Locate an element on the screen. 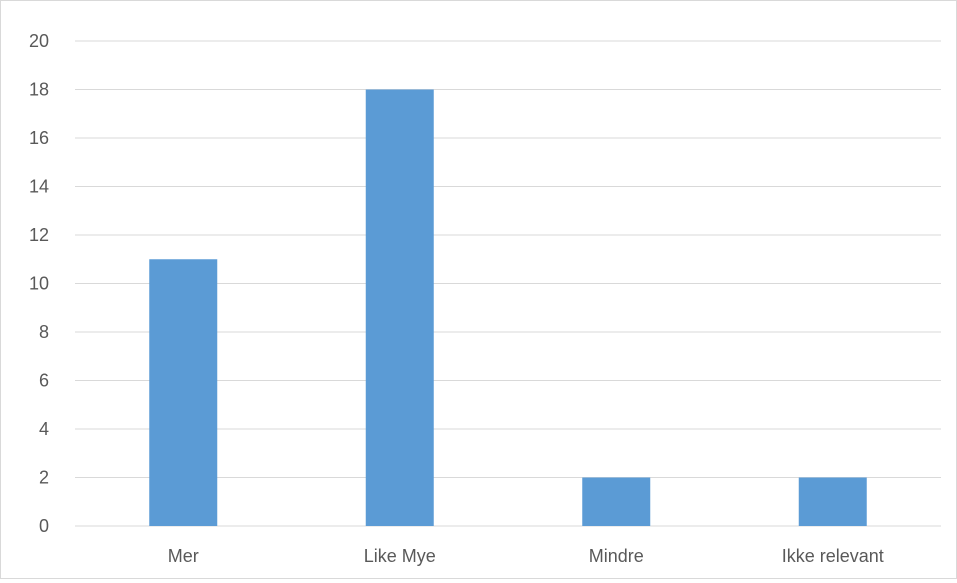 The image size is (957, 583). y-tick-label: 2 is located at coordinates (44, 478).